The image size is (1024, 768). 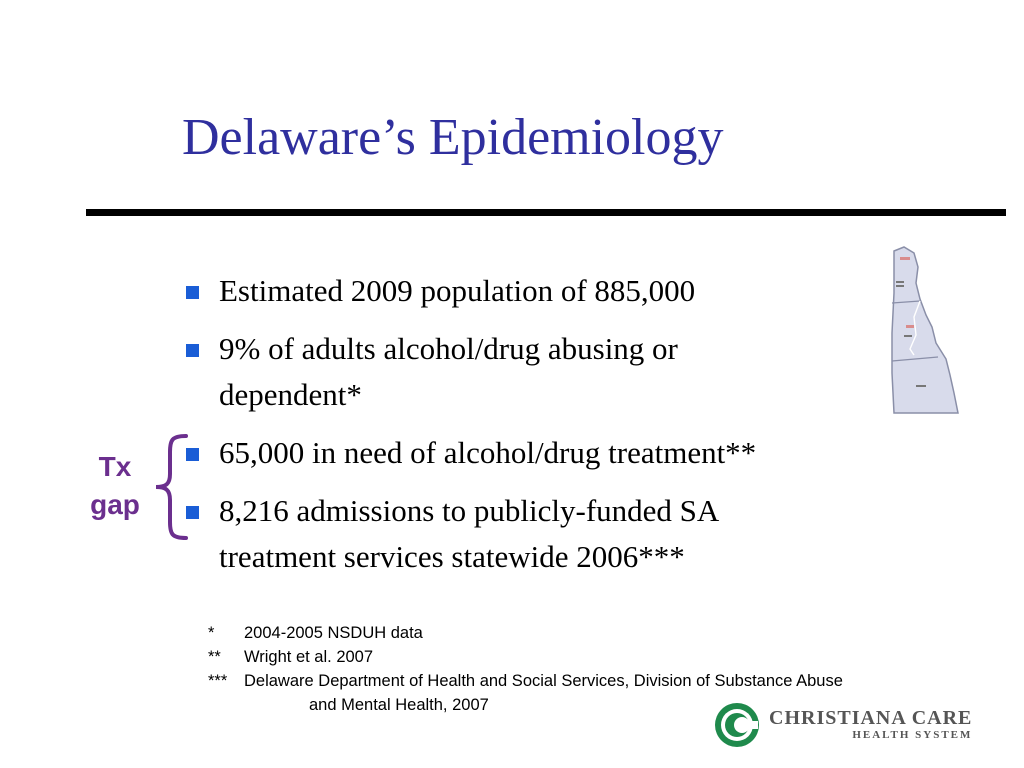 I want to click on footnote-mark: ***, so click(x=218, y=681).